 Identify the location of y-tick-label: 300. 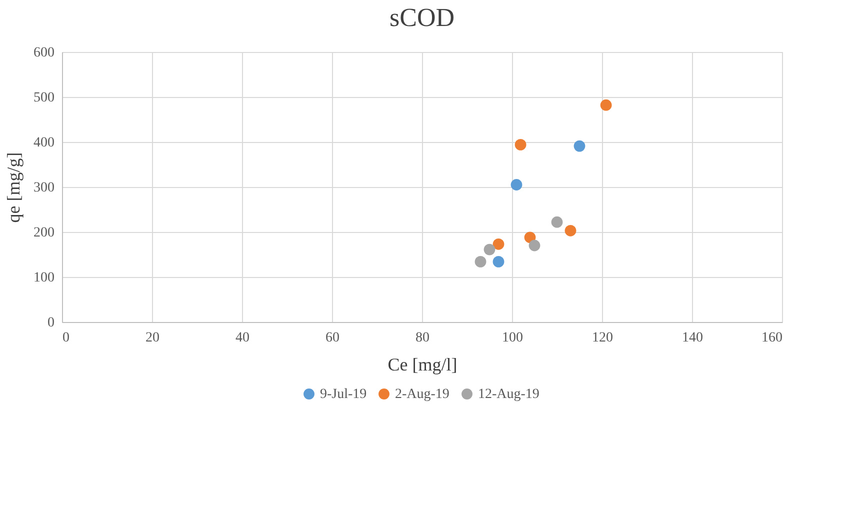
(44, 188).